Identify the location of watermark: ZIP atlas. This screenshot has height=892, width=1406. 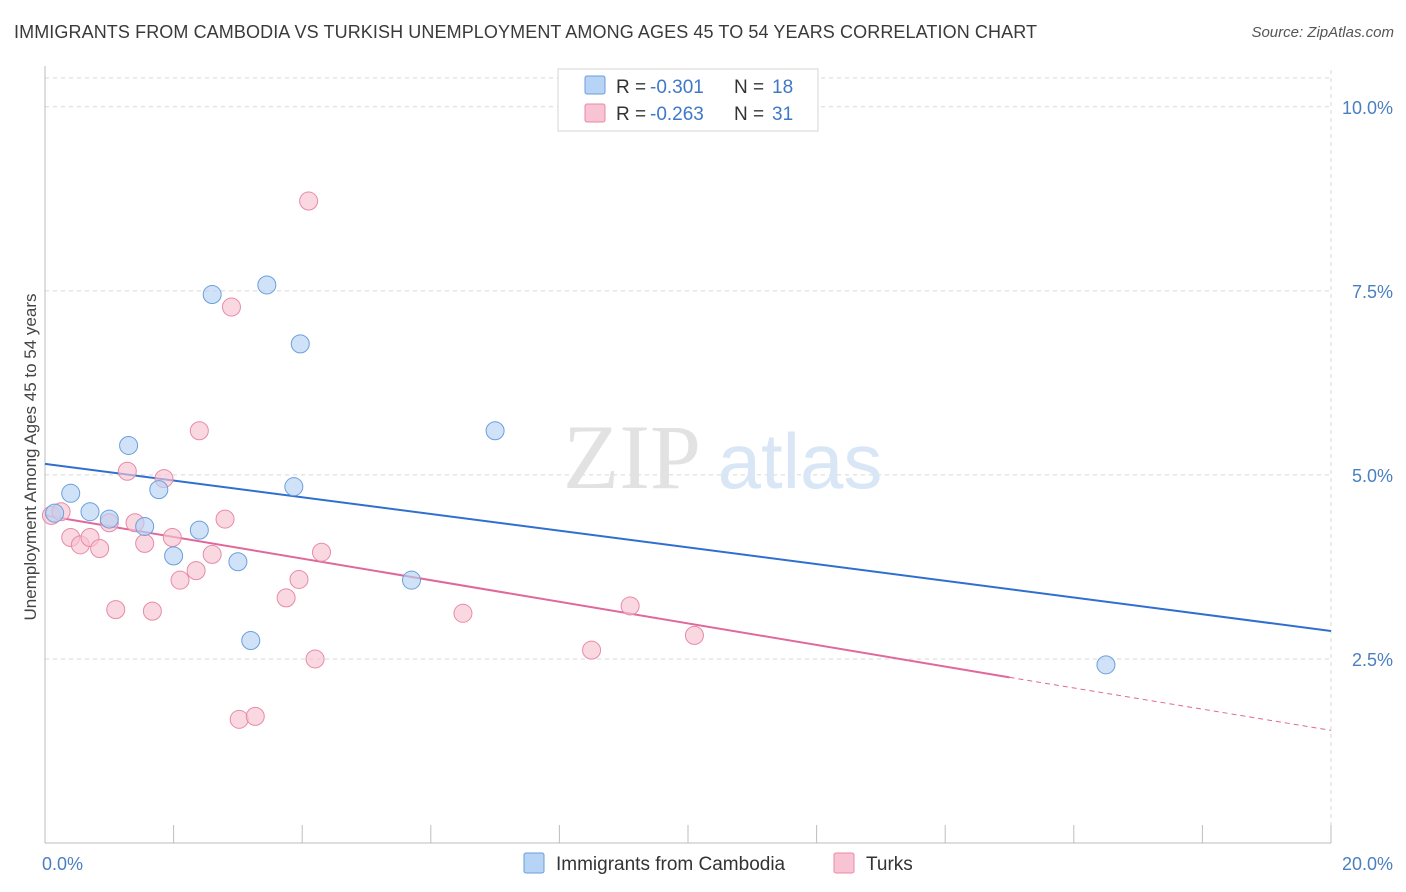
(722, 457).